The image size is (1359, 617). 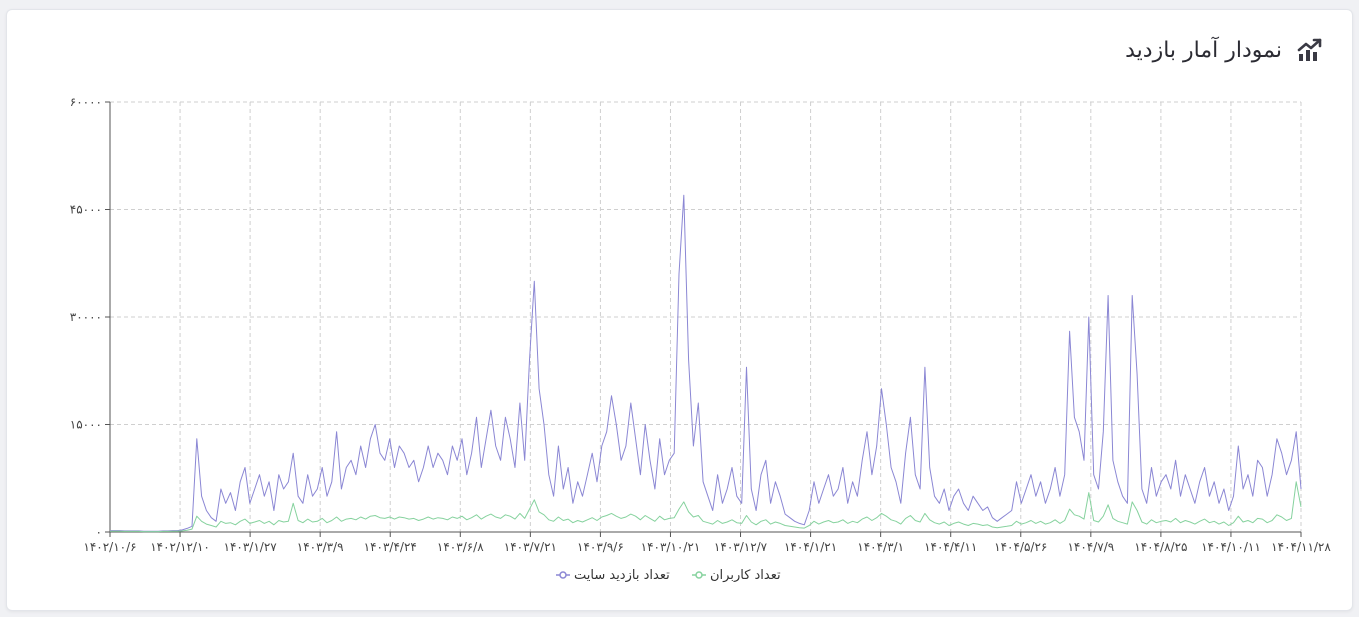 What do you see at coordinates (1160, 547) in the screenshot?
I see `x-tick-label: ۱۴۰۴/۸/۲۵` at bounding box center [1160, 547].